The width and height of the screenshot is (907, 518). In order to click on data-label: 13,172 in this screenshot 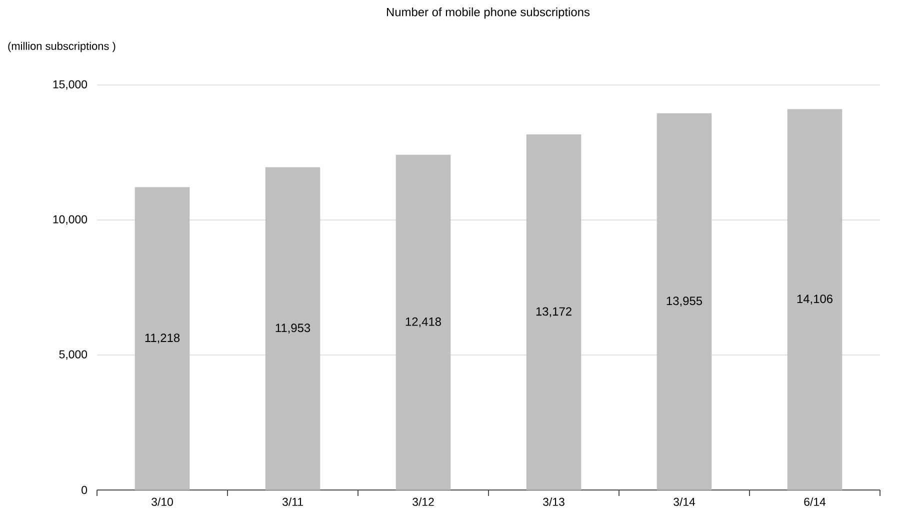, I will do `click(554, 312)`.